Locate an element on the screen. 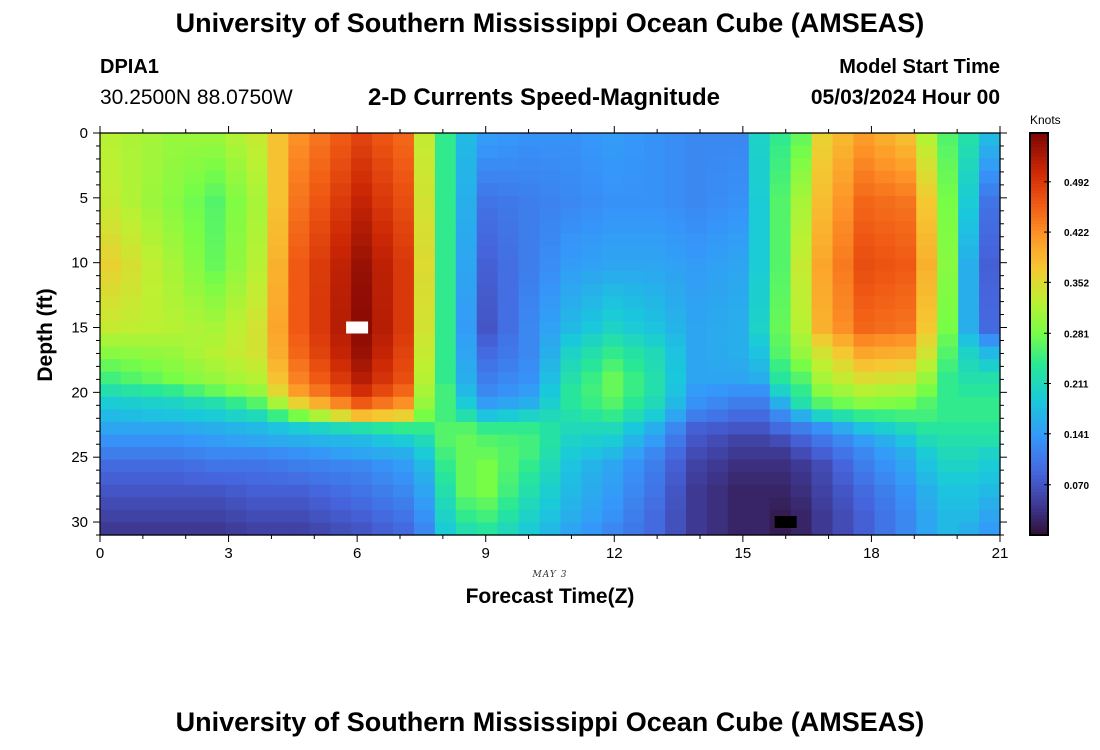 The image size is (1100, 750). station-coordinates: 30.2500N 88.0750W is located at coordinates (196, 97).